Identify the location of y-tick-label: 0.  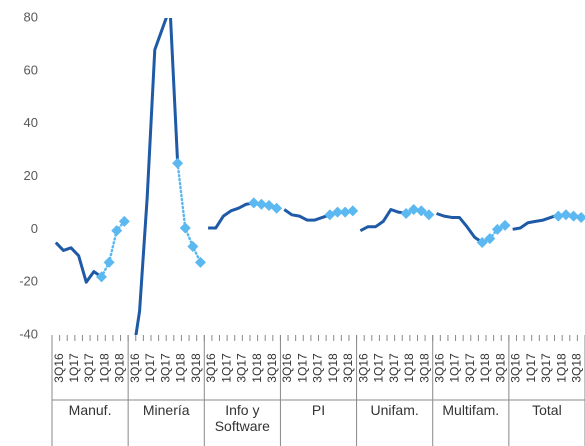
(34, 228).